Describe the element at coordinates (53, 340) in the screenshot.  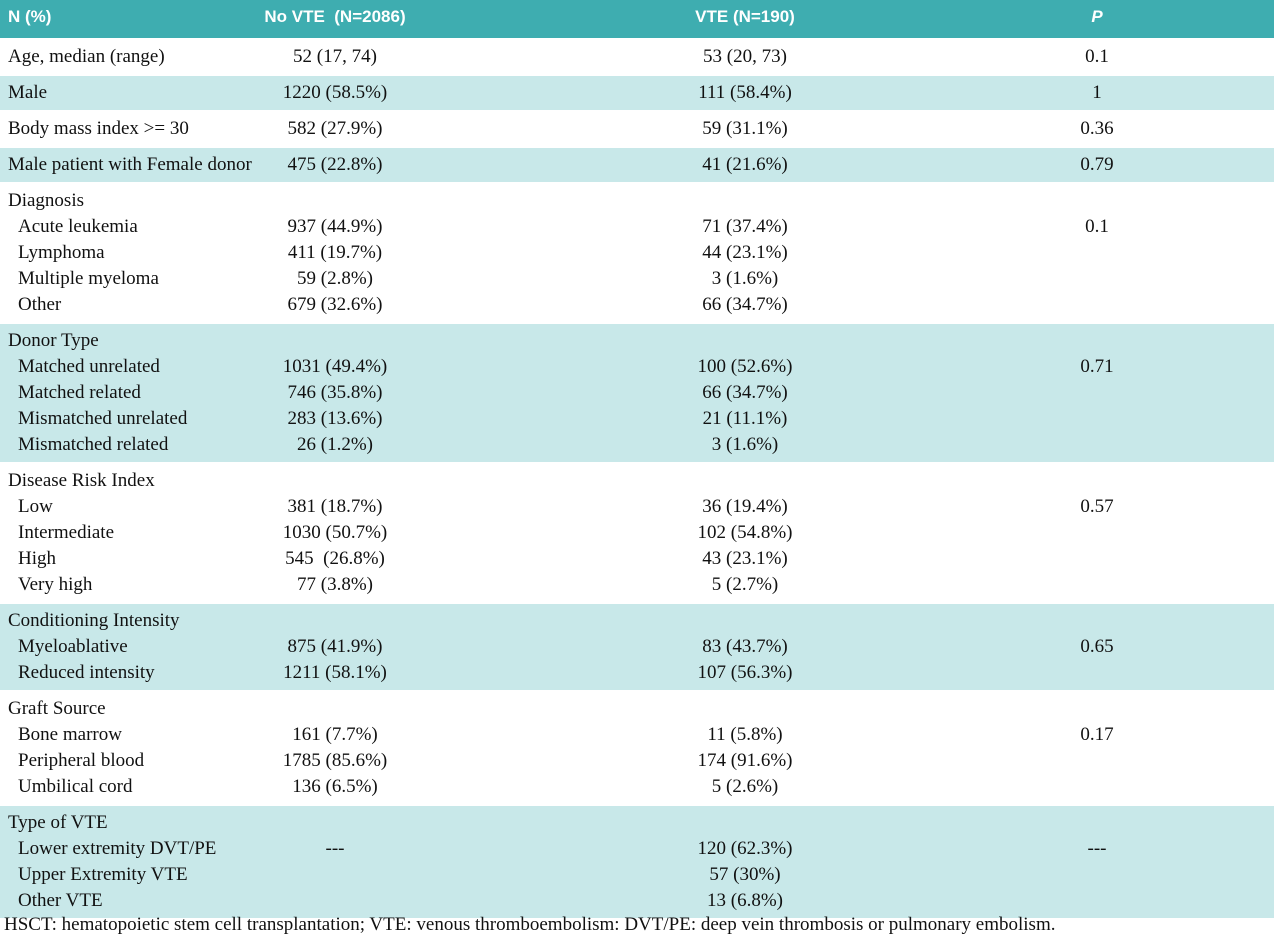
I see `group-title: Donor Type` at that location.